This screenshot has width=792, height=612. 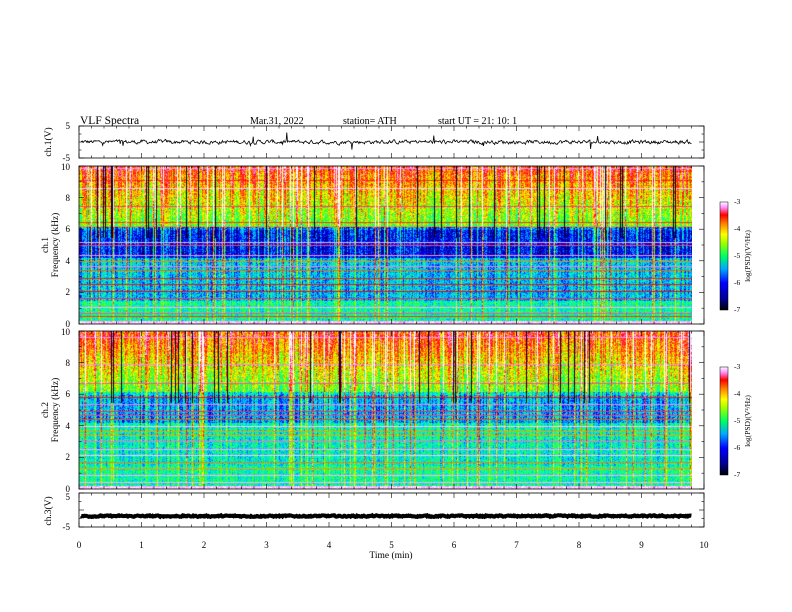 I want to click on ch1-colorbar-label: log(PSD)(V²/Hz), so click(x=747, y=256).